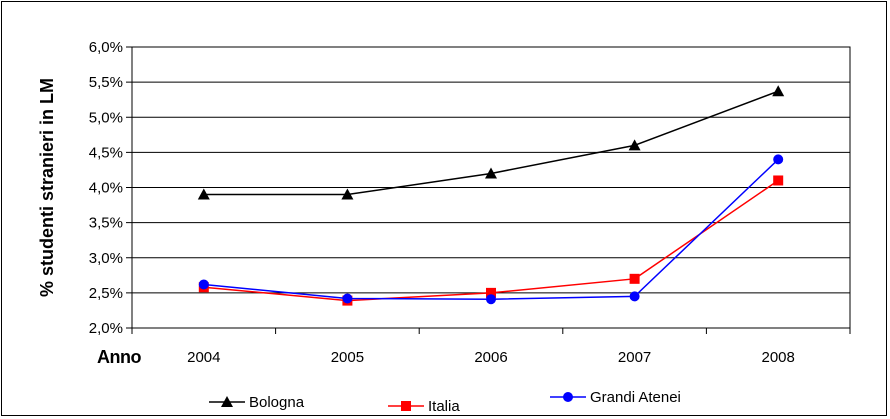 The width and height of the screenshot is (890, 419). I want to click on y-tick-label: 5,0%, so click(106, 117).